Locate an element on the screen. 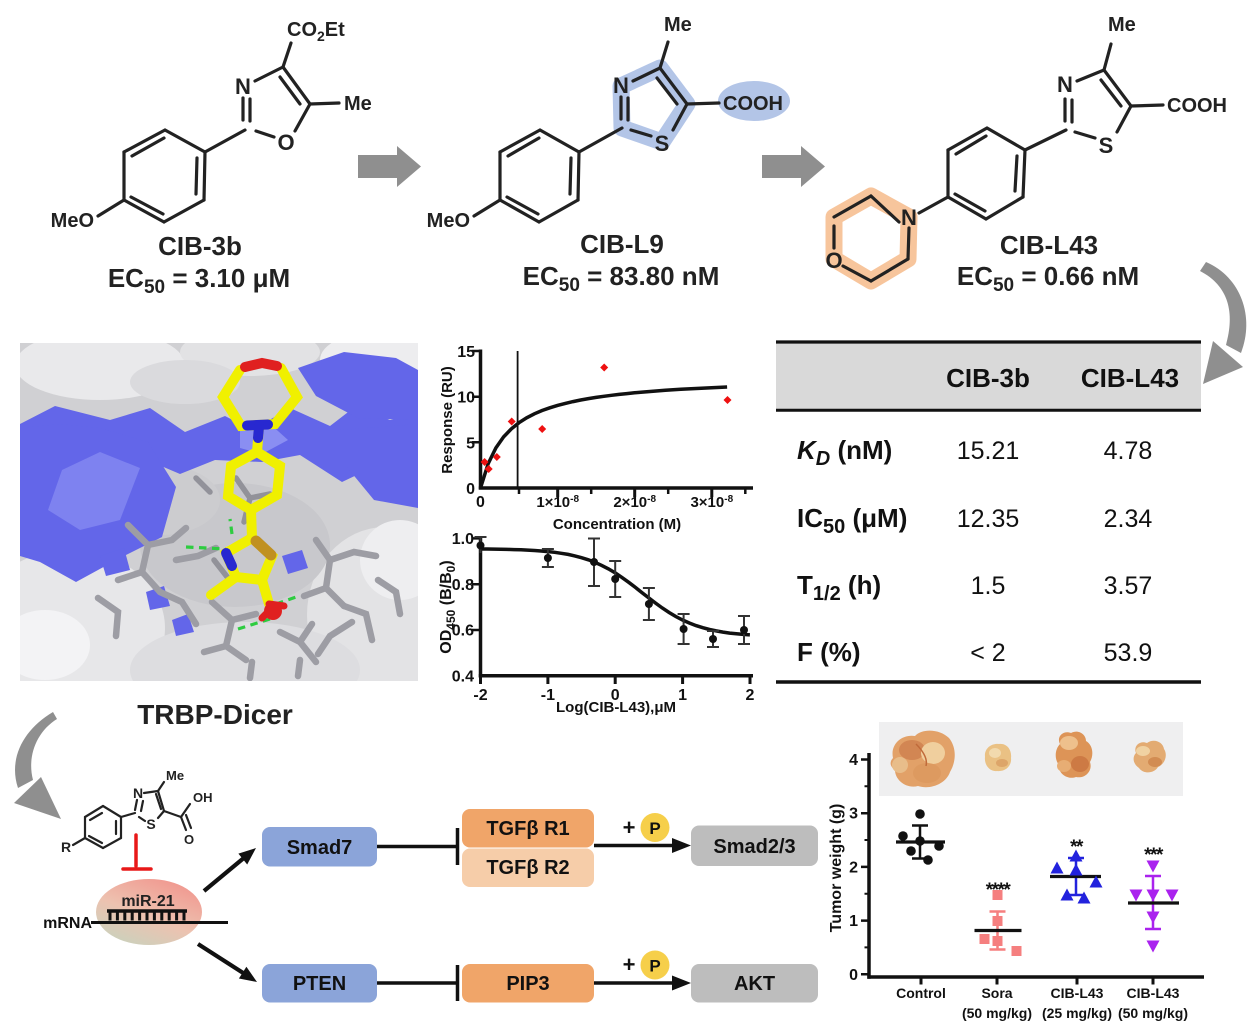 The height and width of the screenshot is (1035, 1257). svg-text: 4 is located at coordinates (853, 760).